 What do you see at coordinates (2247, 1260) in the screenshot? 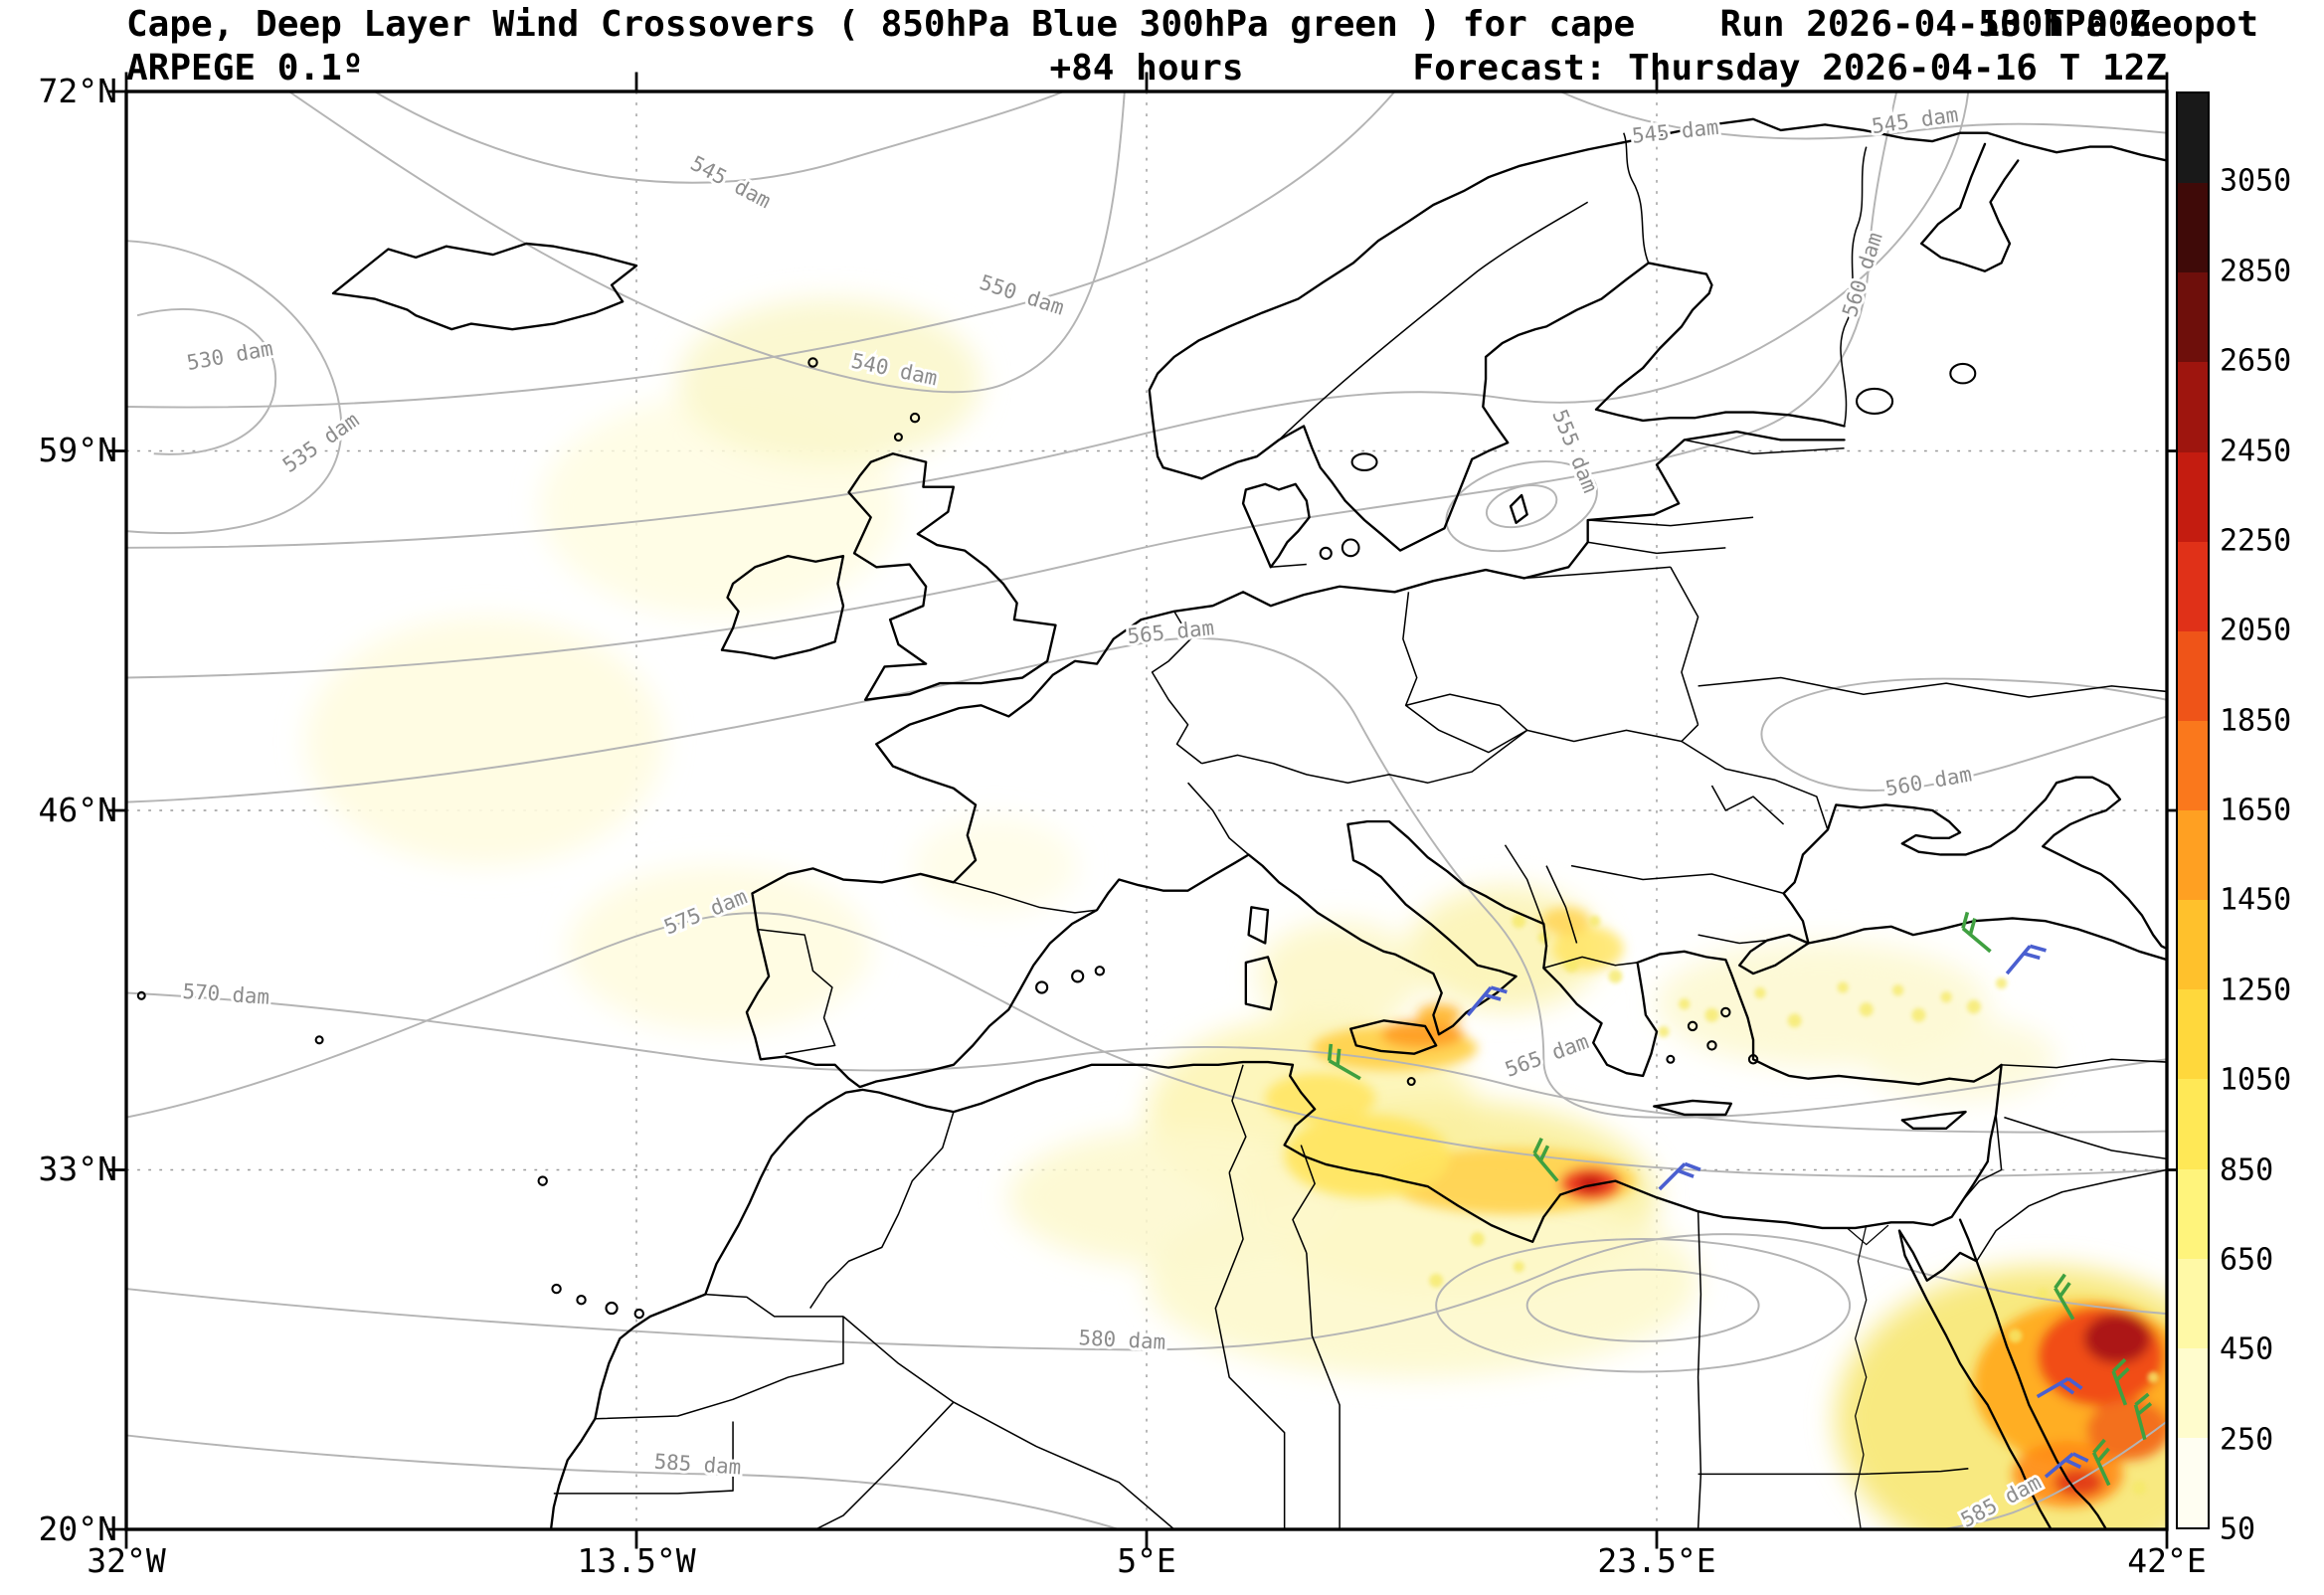
I see `colorbar-tick-label: 650` at bounding box center [2247, 1260].